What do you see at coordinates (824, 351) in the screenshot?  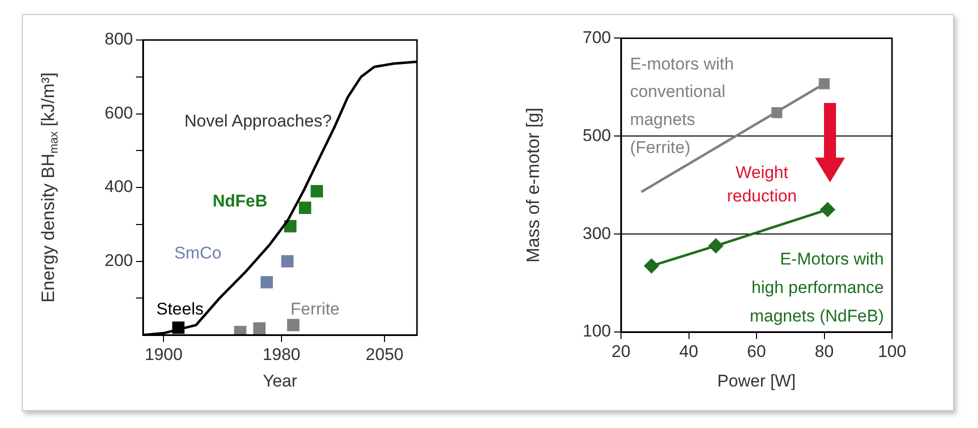 I see `x-tick-label: 80` at bounding box center [824, 351].